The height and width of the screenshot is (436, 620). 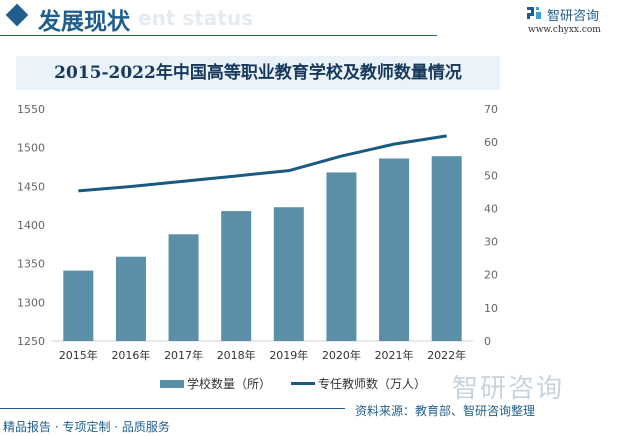 I want to click on x-tick-label: 2018年, so click(x=236, y=355).